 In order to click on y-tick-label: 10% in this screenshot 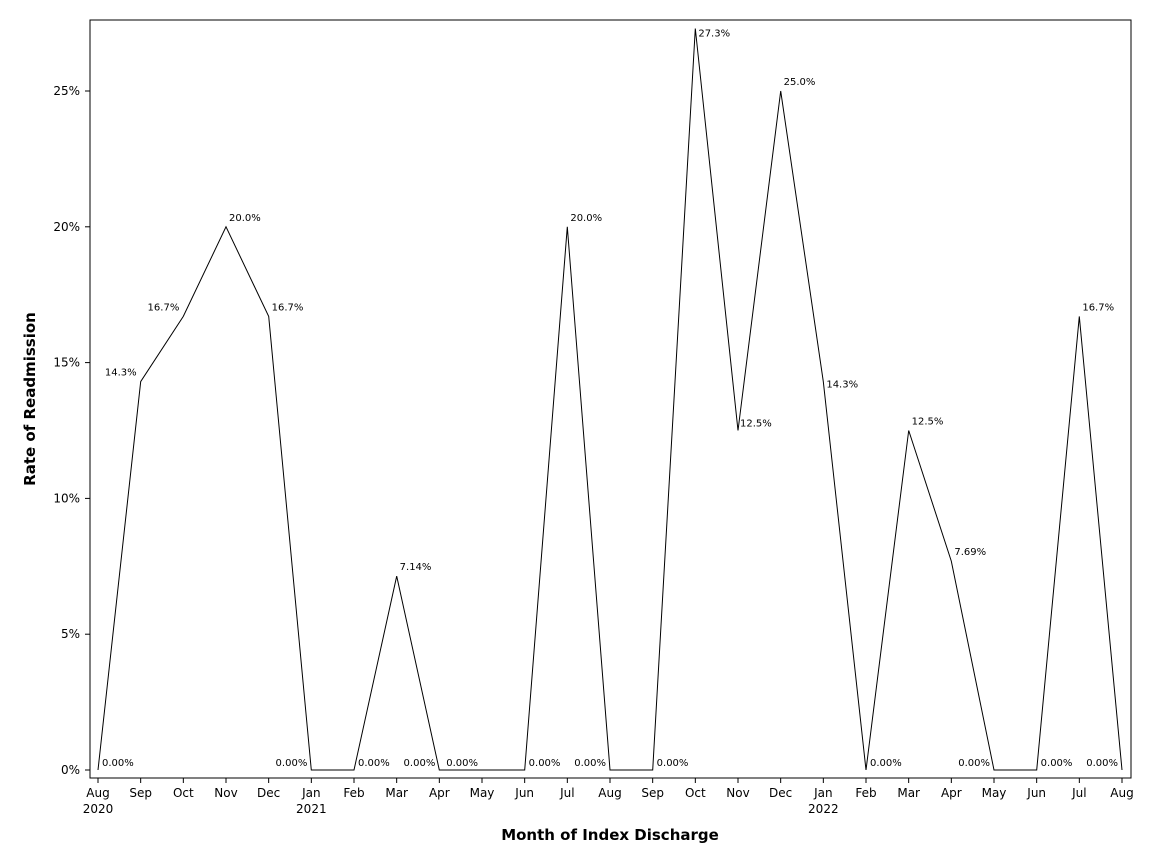, I will do `click(66, 498)`.